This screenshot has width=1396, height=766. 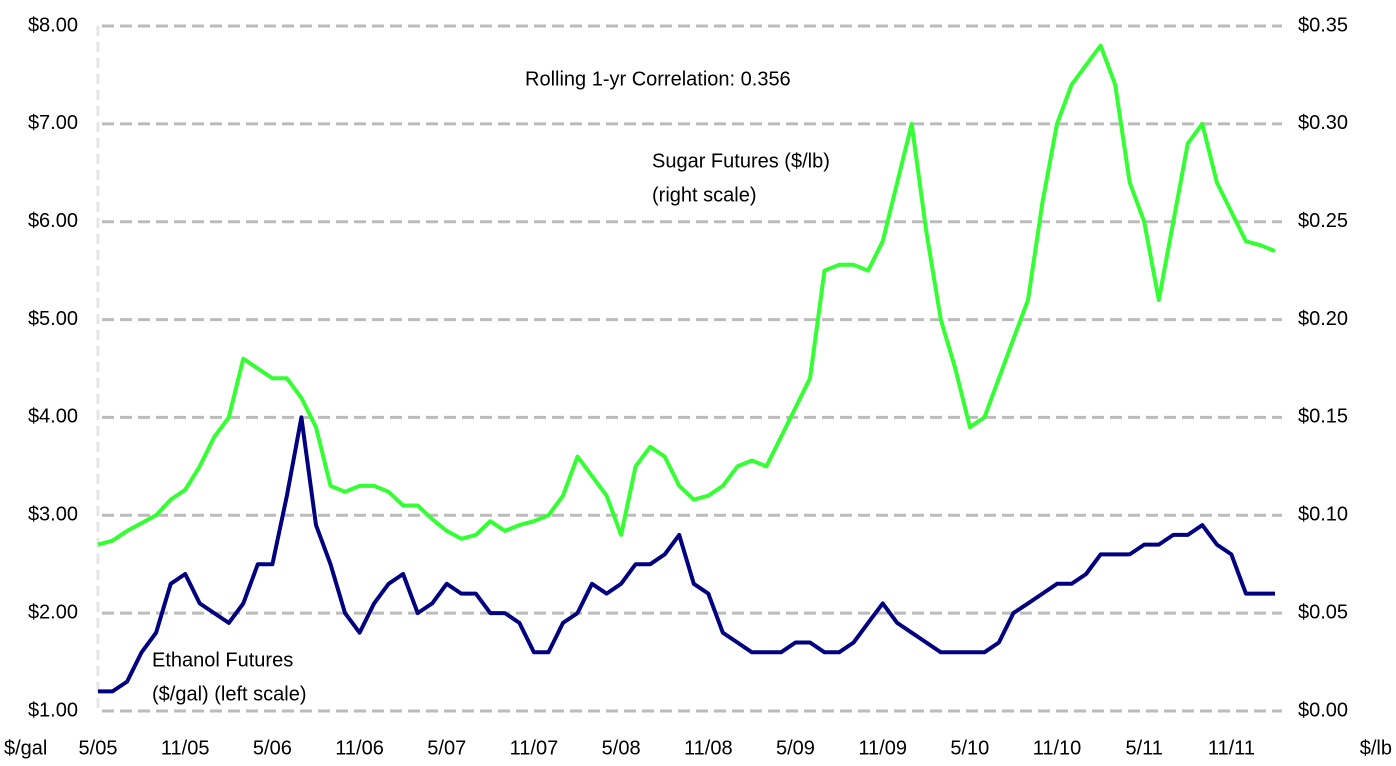 I want to click on y-tick-label: $3.00, so click(x=53, y=515).